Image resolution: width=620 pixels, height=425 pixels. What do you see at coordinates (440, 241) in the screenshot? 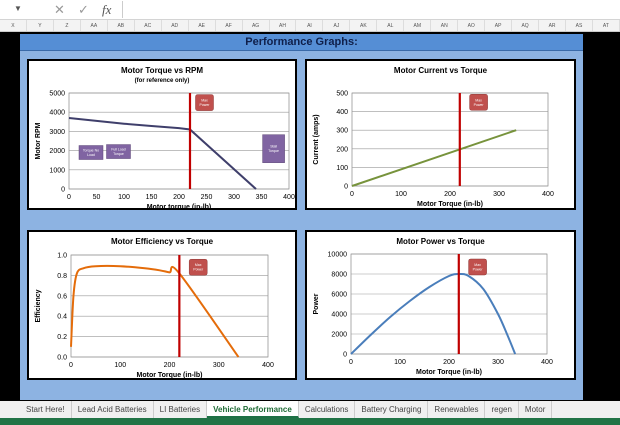
I see `chart-title: Motor Power vs Torque` at bounding box center [440, 241].